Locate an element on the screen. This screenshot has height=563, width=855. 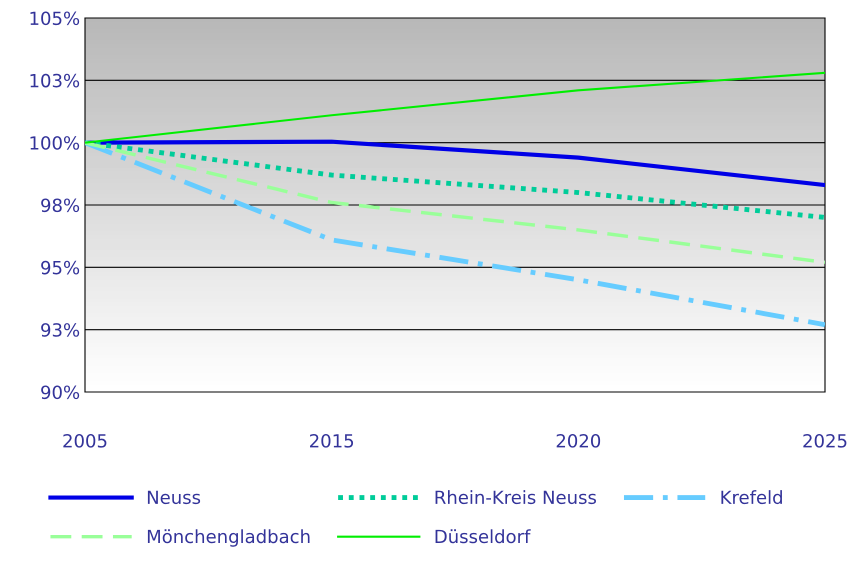
legend-label: Neuss is located at coordinates (174, 497).